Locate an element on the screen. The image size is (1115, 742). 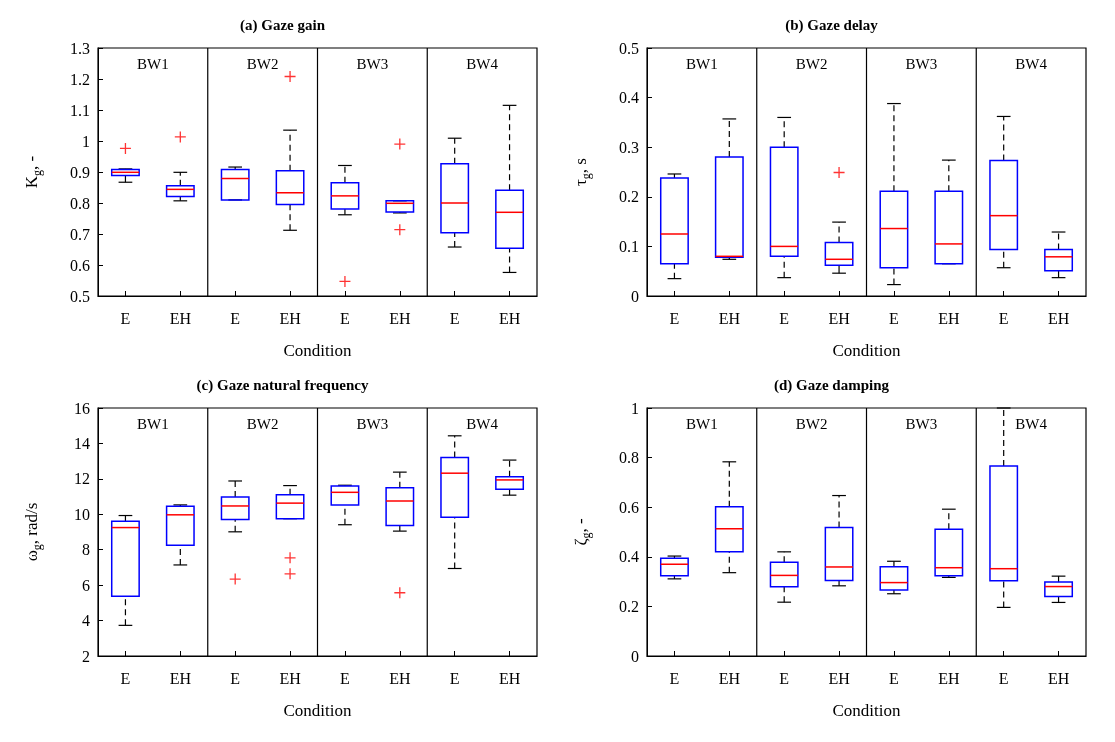
y-tick-label: 12 is located at coordinates (82, 479).